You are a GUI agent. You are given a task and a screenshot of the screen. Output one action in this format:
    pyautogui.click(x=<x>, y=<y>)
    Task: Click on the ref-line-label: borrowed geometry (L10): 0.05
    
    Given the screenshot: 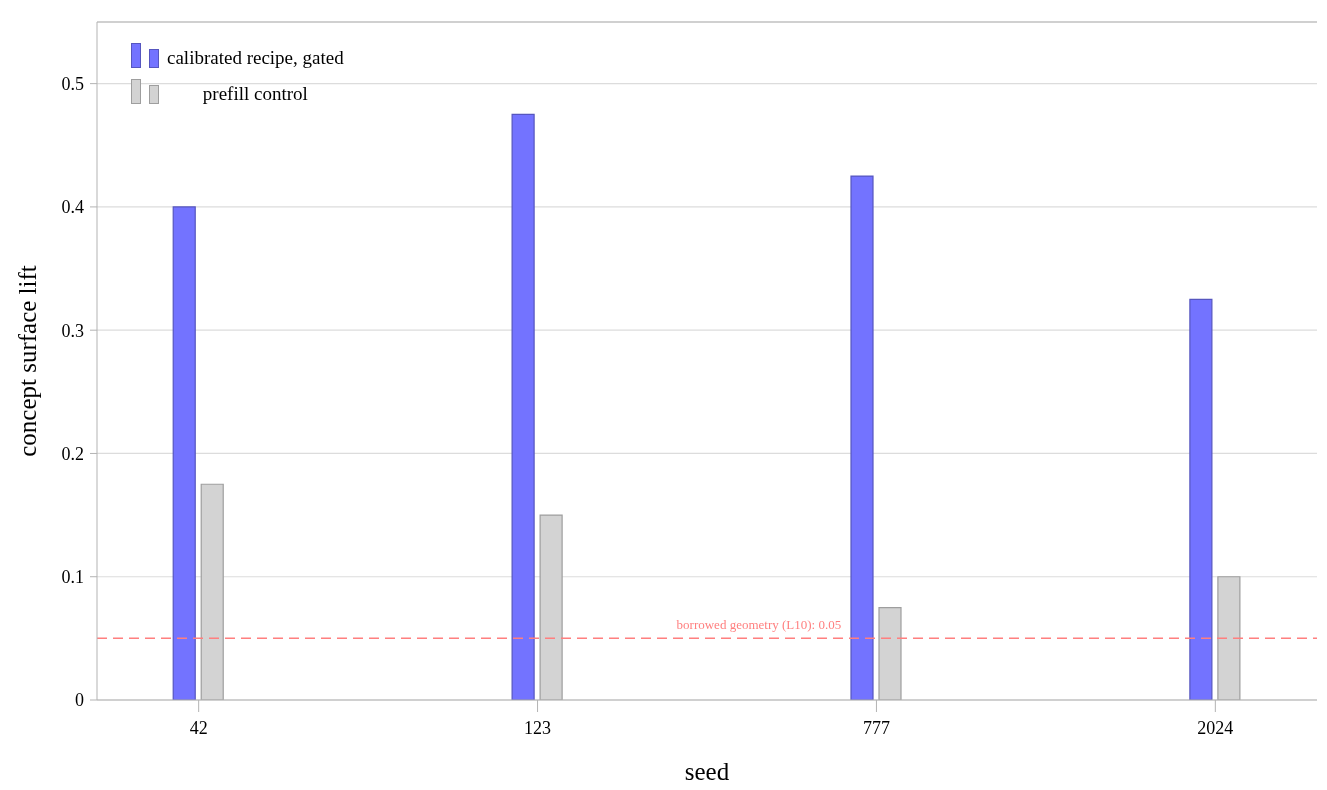 What is the action you would take?
    pyautogui.click(x=759, y=625)
    